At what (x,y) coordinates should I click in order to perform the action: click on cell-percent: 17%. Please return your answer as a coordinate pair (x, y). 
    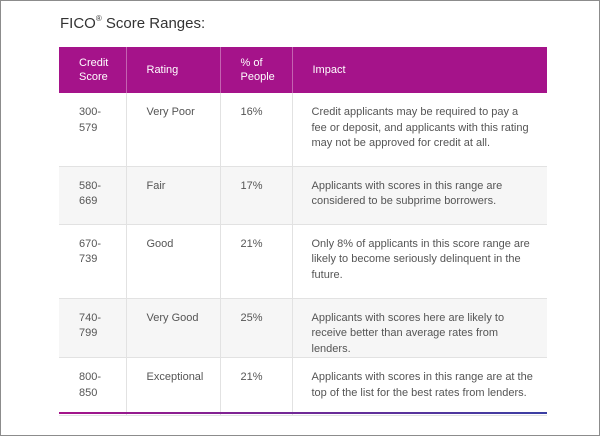
    Looking at the image, I should click on (256, 195).